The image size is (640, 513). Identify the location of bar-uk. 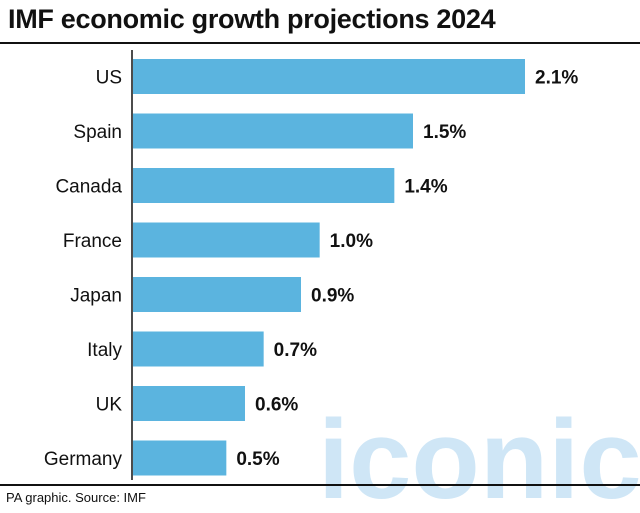
(189, 403).